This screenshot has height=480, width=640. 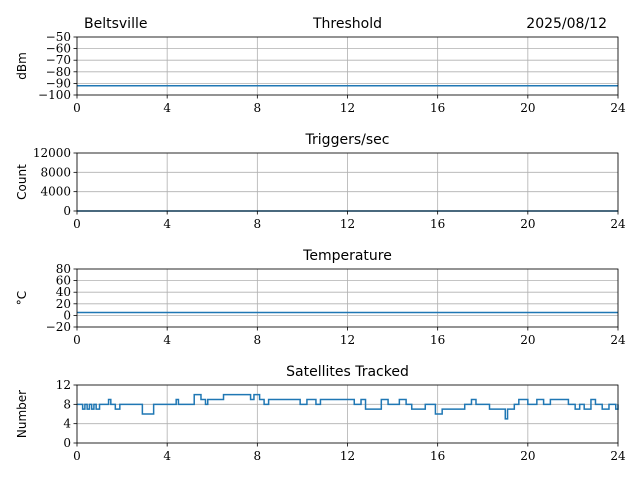 I want to click on chart-title: Satellites Tracked, so click(x=347, y=372).